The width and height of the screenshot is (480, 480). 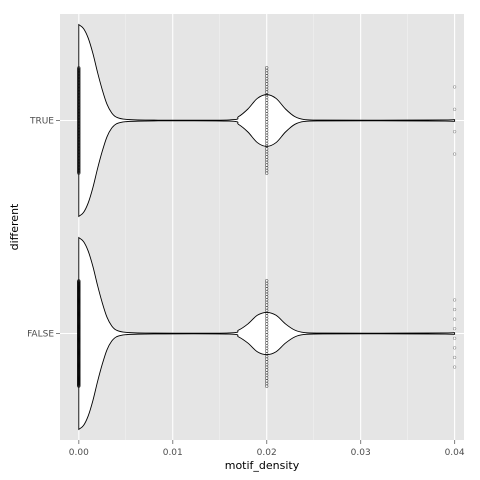 I want to click on y-tick-label: FALSE, so click(x=40, y=335).